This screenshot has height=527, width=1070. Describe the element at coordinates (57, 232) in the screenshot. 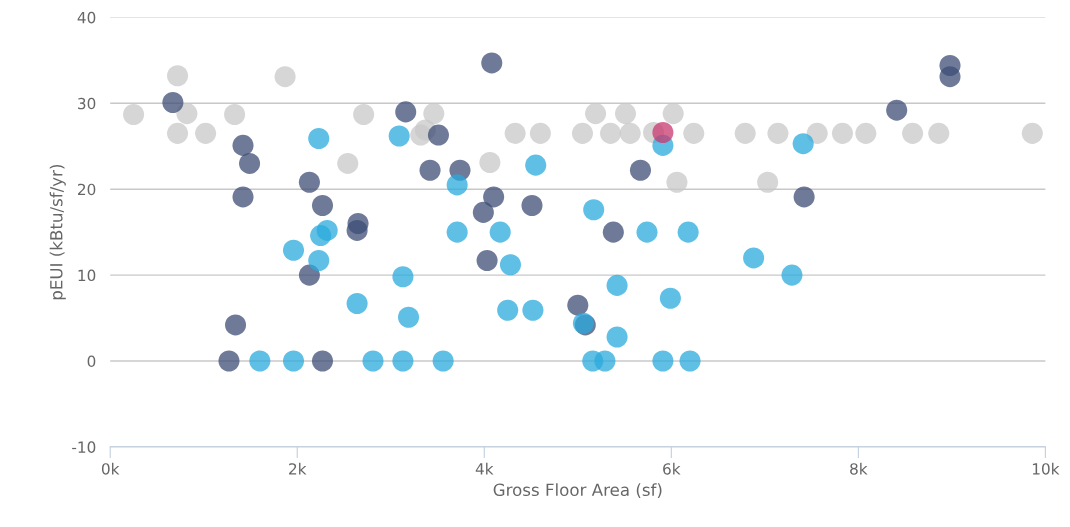

I see `y-axis-title: pEUI (kBtu/sf/yr)` at that location.